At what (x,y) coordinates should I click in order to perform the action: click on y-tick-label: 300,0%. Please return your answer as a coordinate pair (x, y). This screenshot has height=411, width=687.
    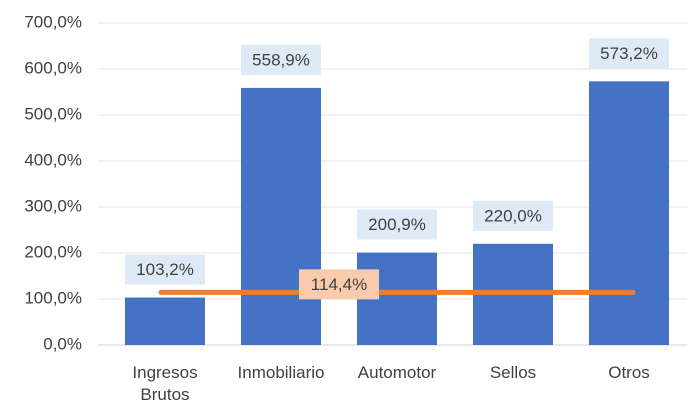
    Looking at the image, I should click on (53, 205).